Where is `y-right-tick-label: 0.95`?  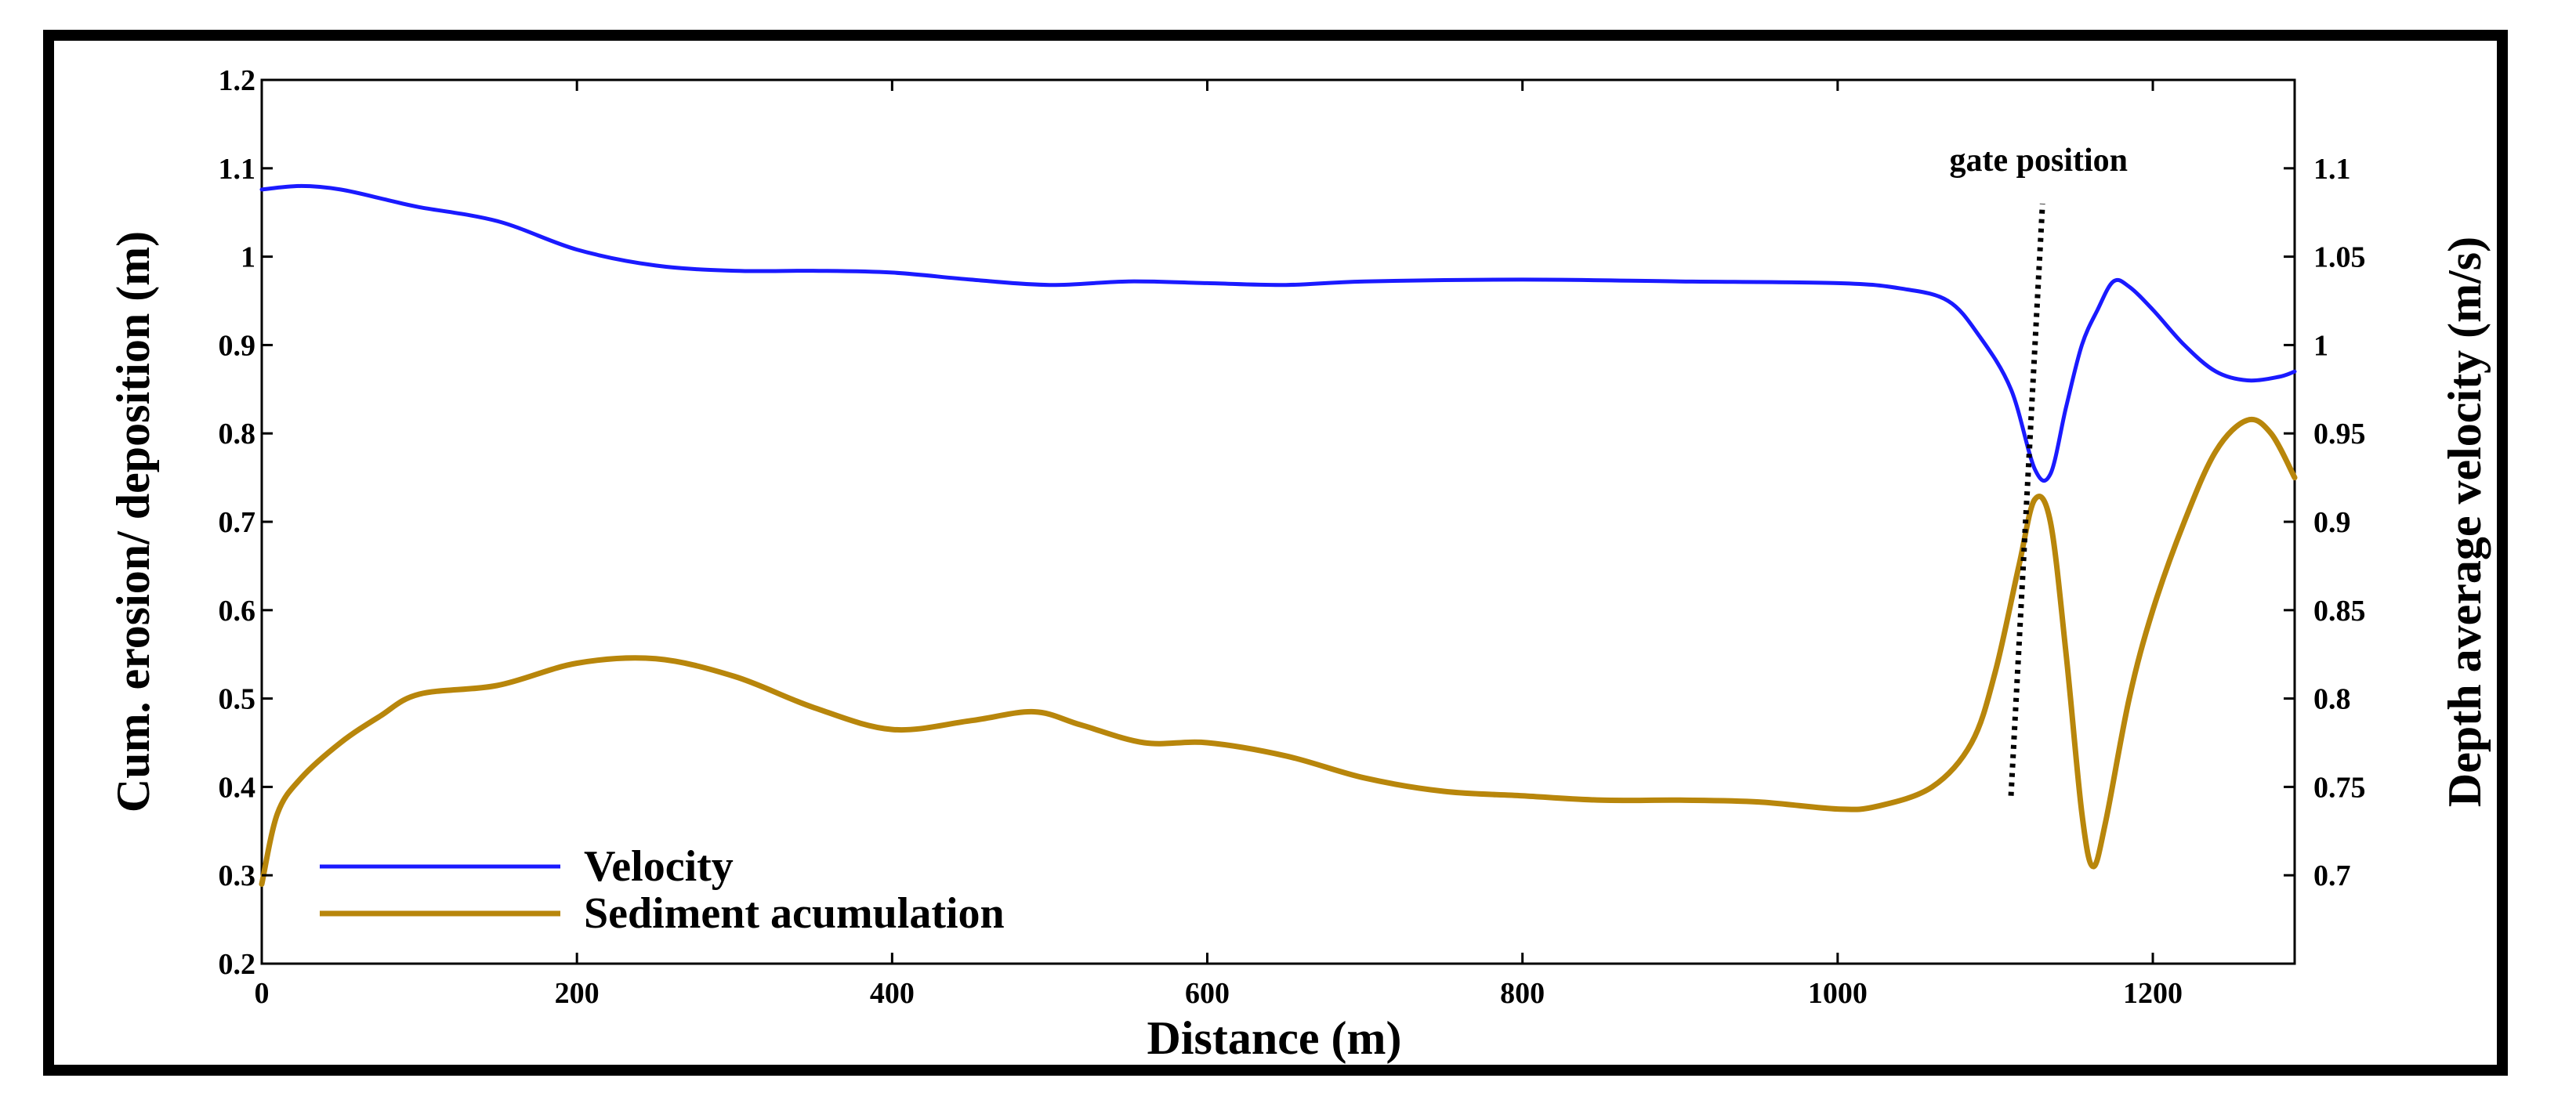 y-right-tick-label: 0.95 is located at coordinates (2339, 434).